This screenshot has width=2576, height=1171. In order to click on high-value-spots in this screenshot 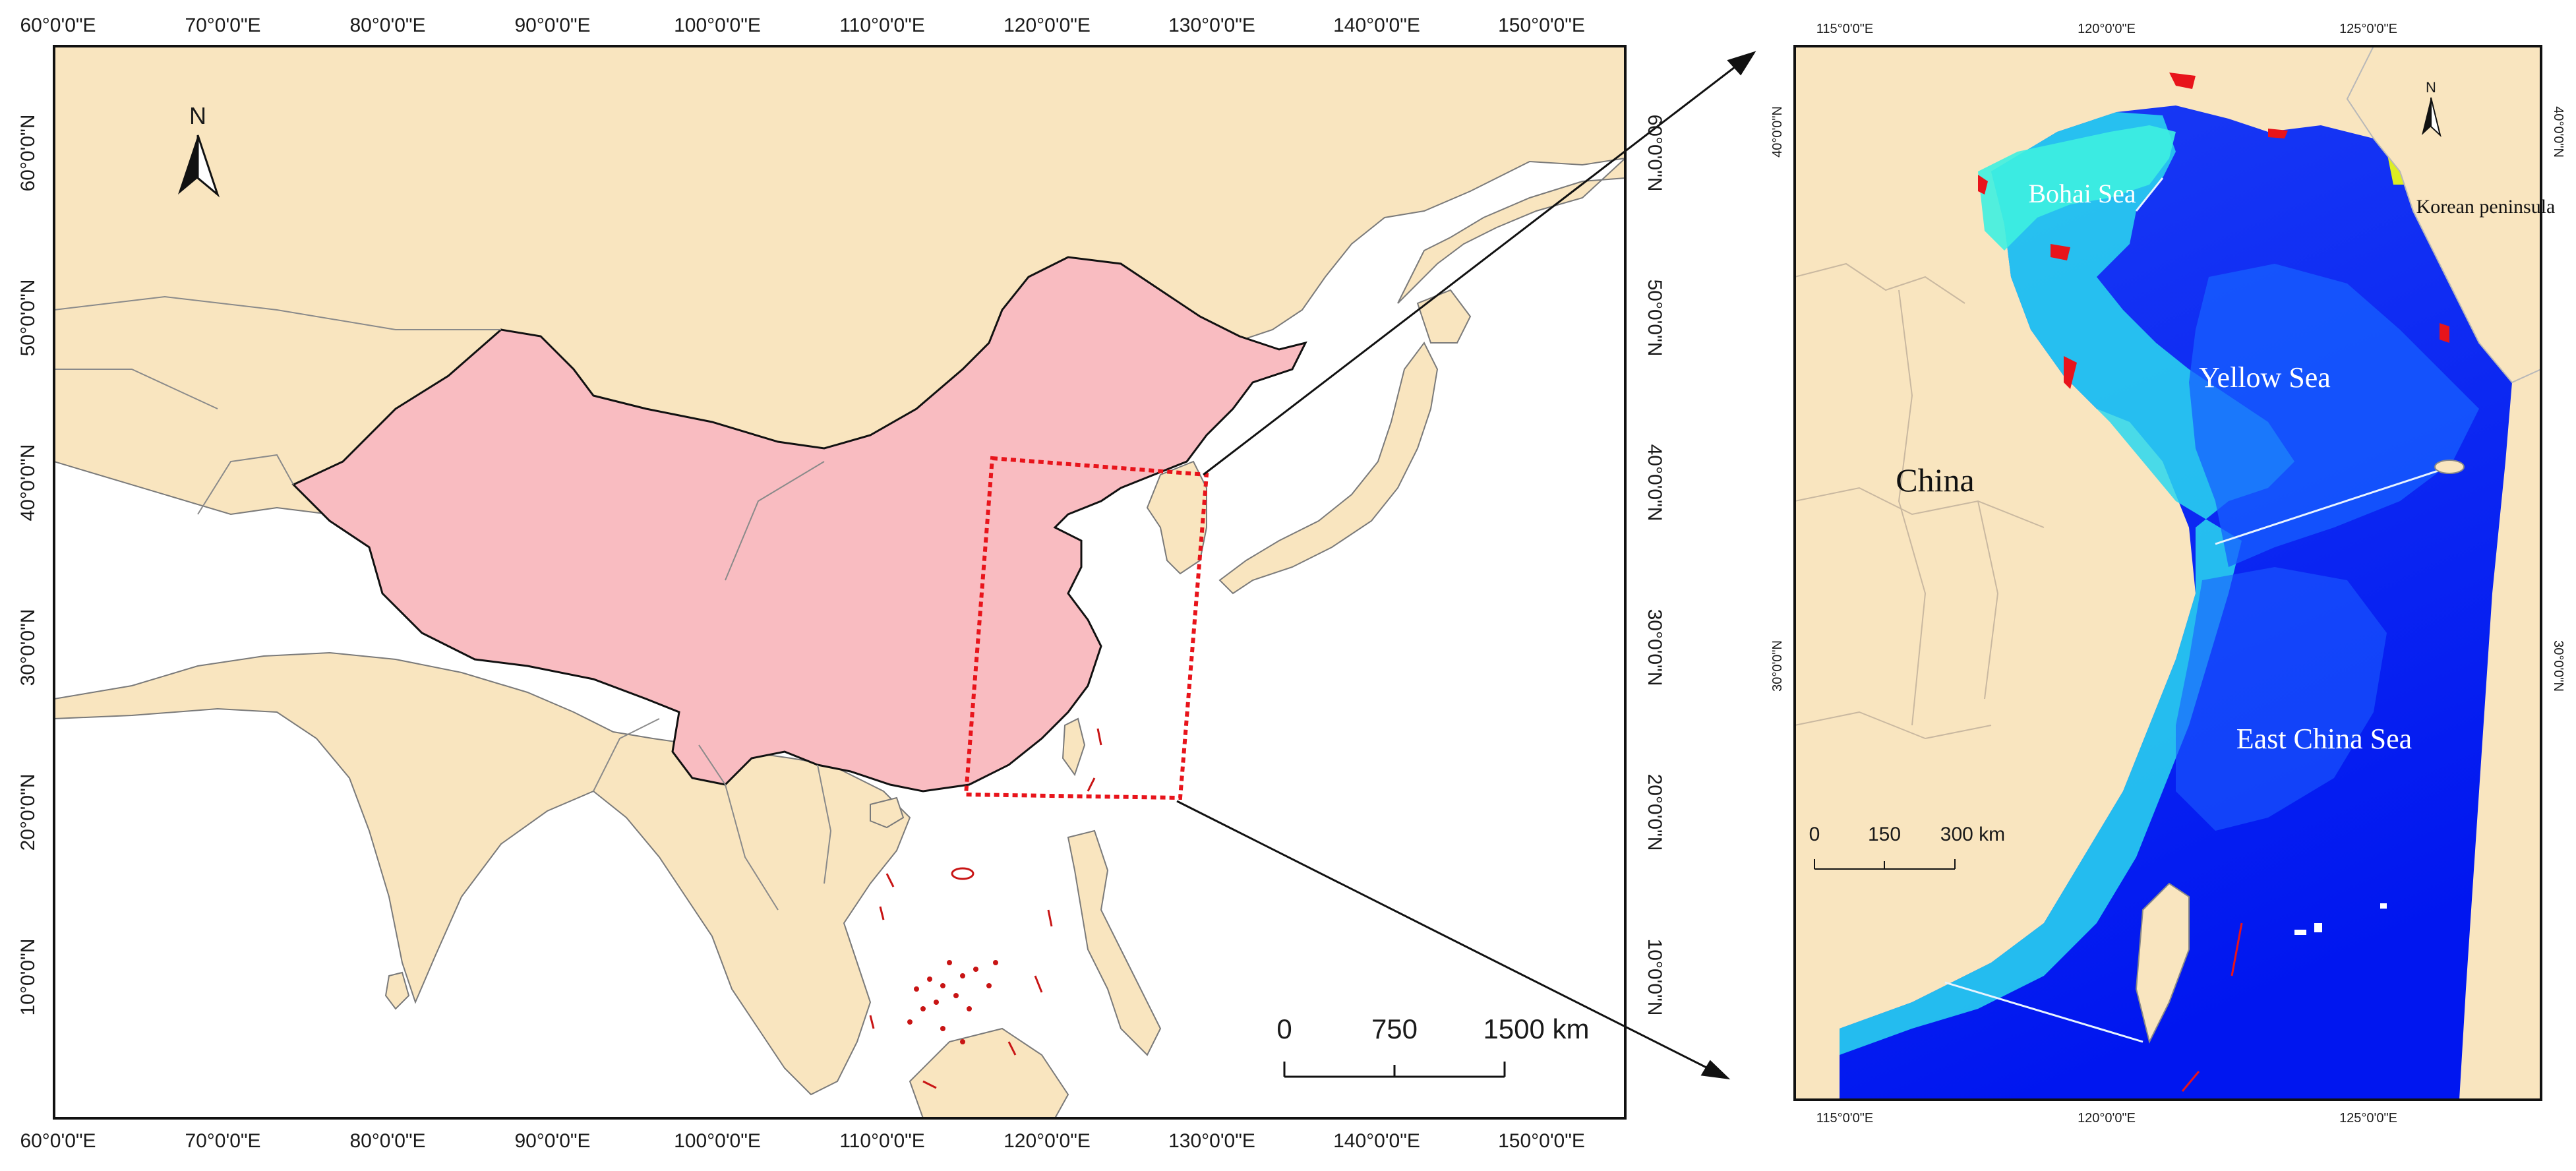, I will do `click(2213, 231)`.